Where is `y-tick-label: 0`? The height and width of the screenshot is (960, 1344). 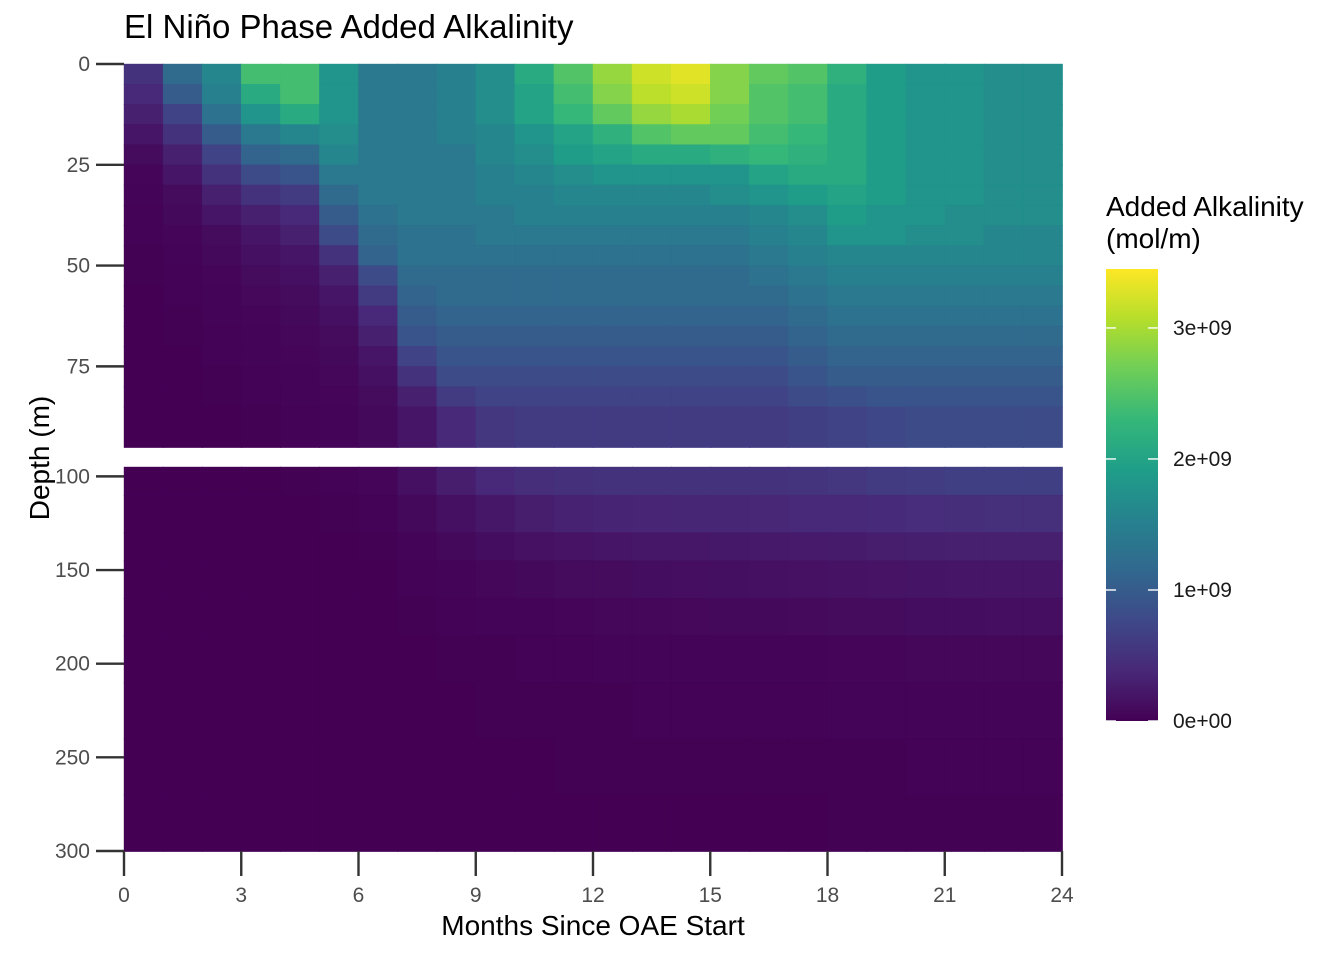 y-tick-label: 0 is located at coordinates (84, 64).